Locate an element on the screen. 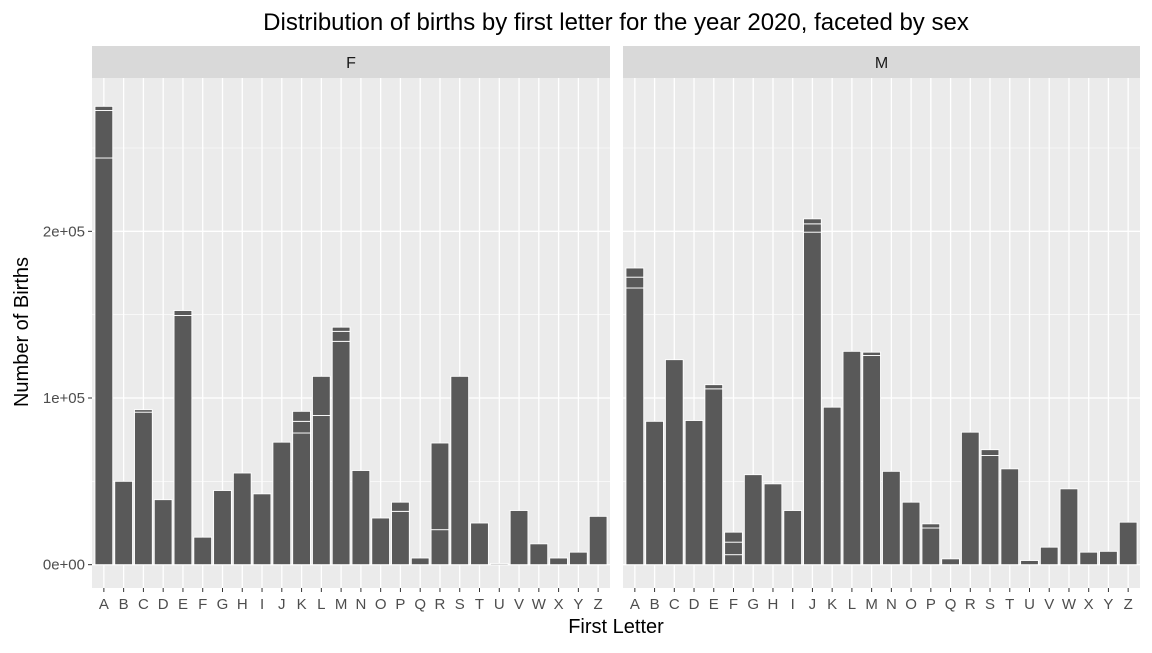  x-tick-label: B is located at coordinates (124, 604).